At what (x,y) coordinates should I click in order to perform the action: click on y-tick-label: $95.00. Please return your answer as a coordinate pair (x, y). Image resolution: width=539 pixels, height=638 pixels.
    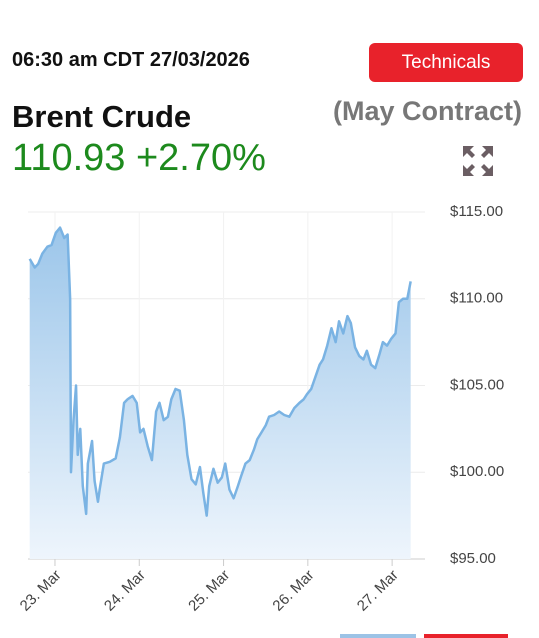
    Looking at the image, I should click on (473, 558).